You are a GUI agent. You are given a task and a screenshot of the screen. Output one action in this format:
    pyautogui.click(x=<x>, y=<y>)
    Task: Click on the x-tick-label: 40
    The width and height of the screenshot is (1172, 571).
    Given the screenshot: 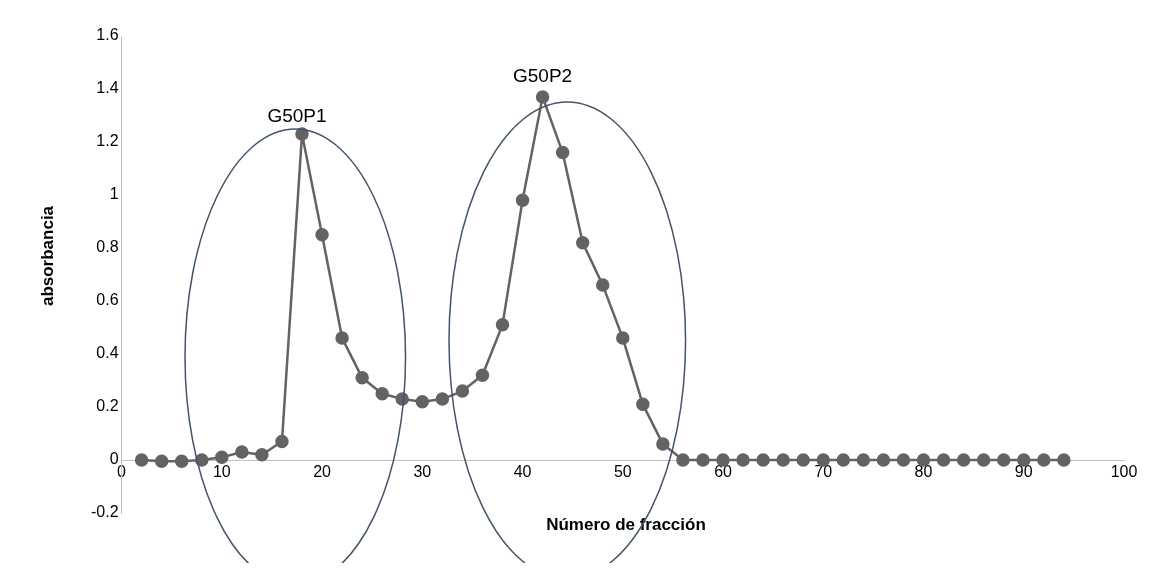 What is the action you would take?
    pyautogui.click(x=522, y=472)
    